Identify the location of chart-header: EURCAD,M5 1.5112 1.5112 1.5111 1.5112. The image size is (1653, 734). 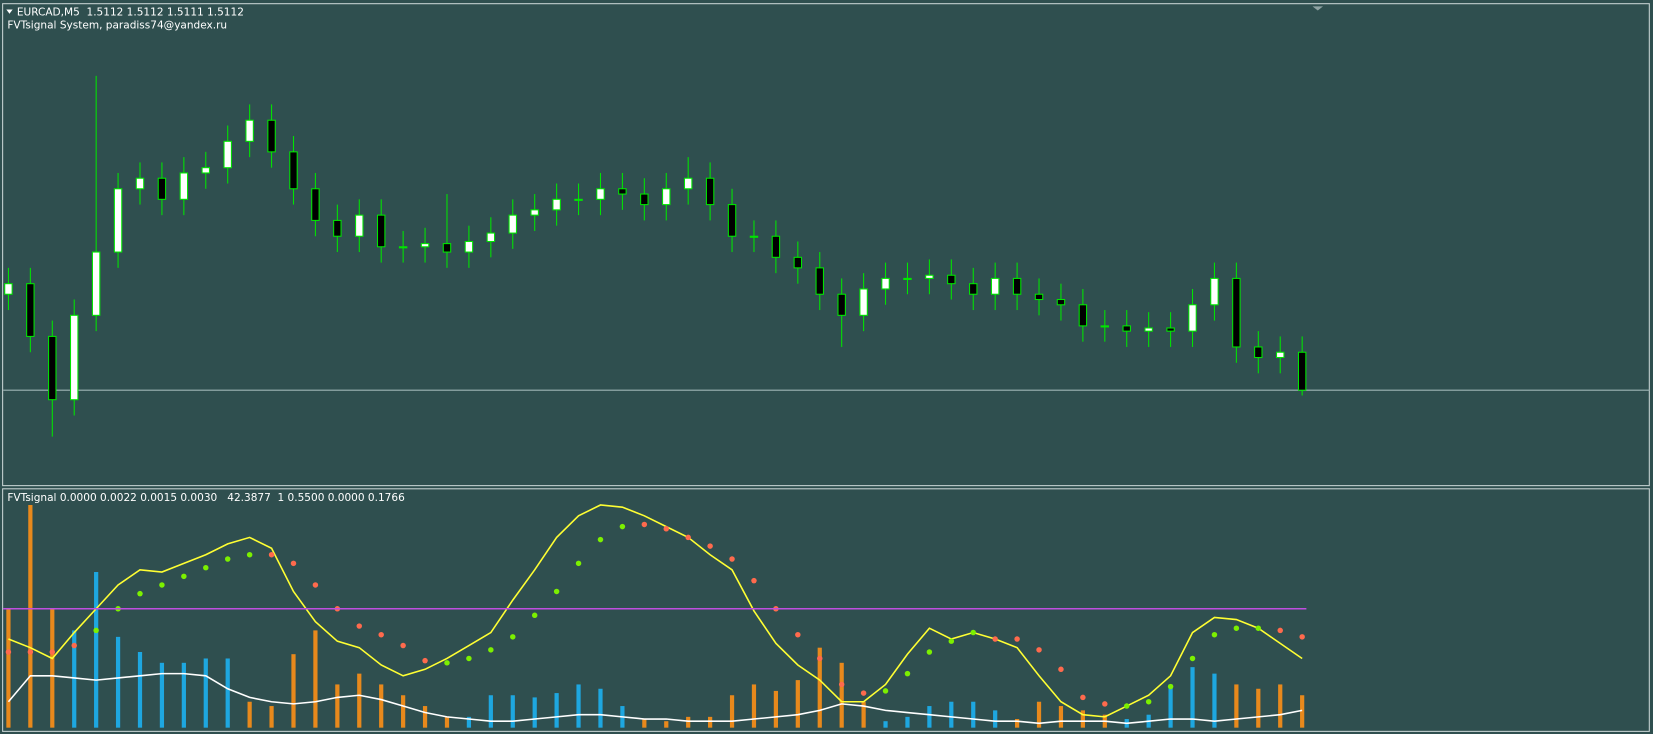
(130, 13).